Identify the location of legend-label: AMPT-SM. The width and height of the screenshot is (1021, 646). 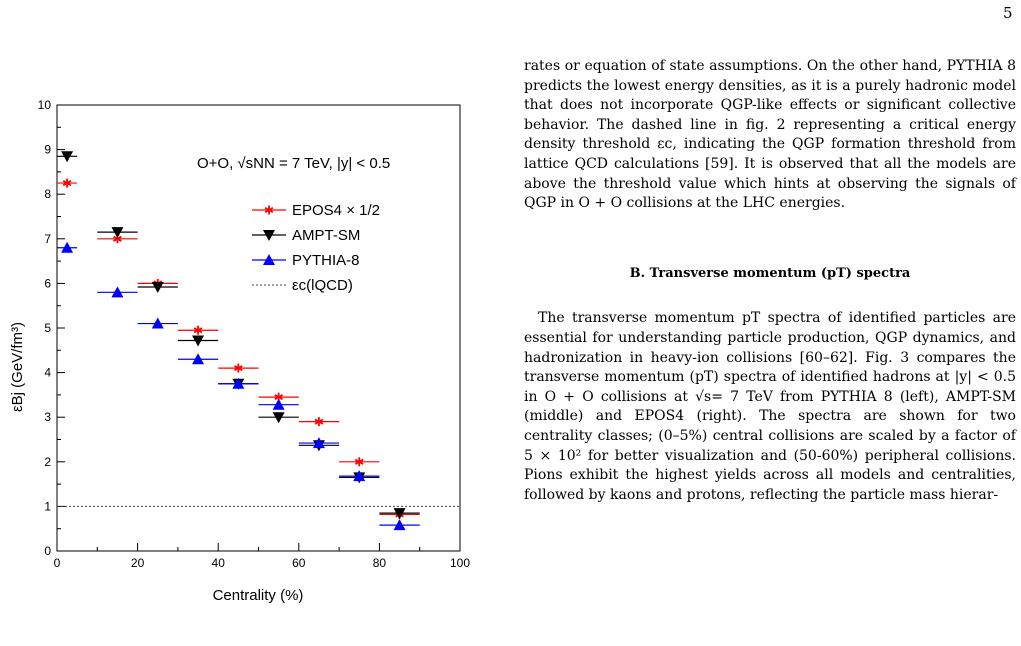
(326, 235).